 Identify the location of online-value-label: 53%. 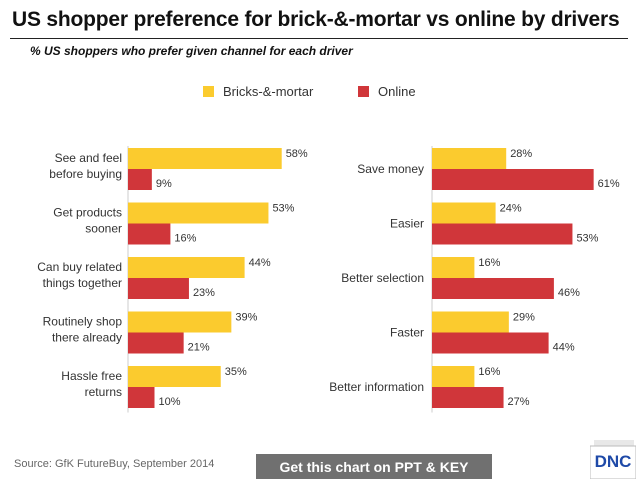
(587, 239).